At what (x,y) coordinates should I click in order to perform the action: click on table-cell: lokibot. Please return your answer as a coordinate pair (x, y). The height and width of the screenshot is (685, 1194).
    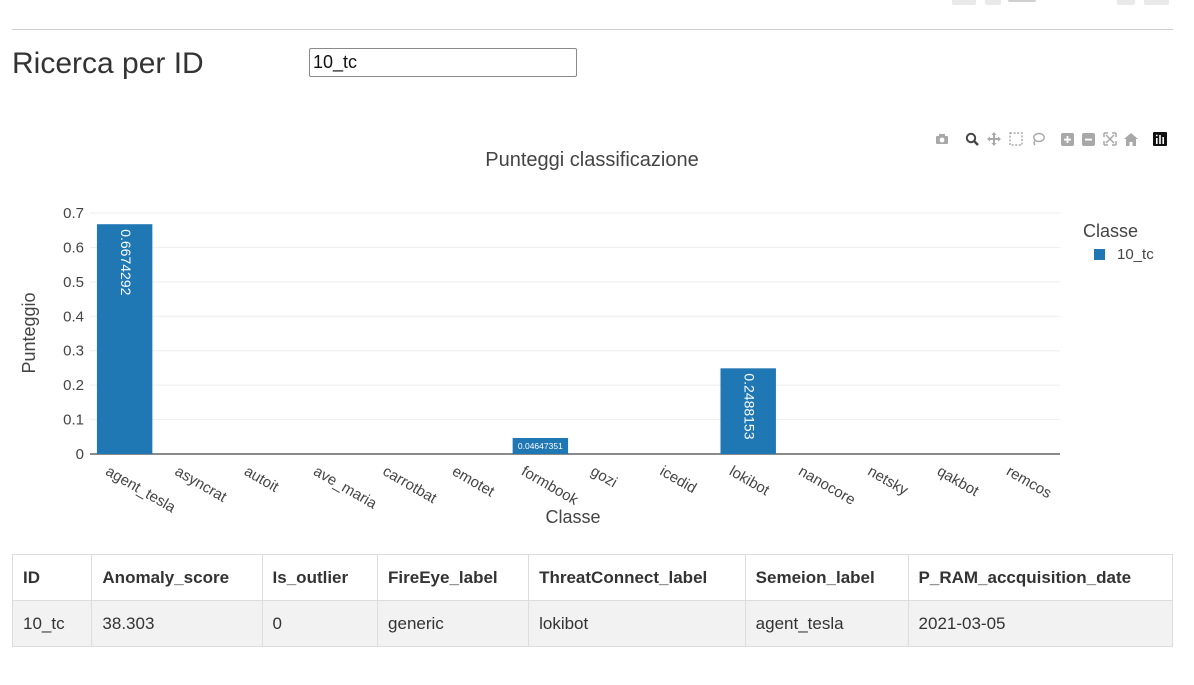
    Looking at the image, I should click on (637, 623).